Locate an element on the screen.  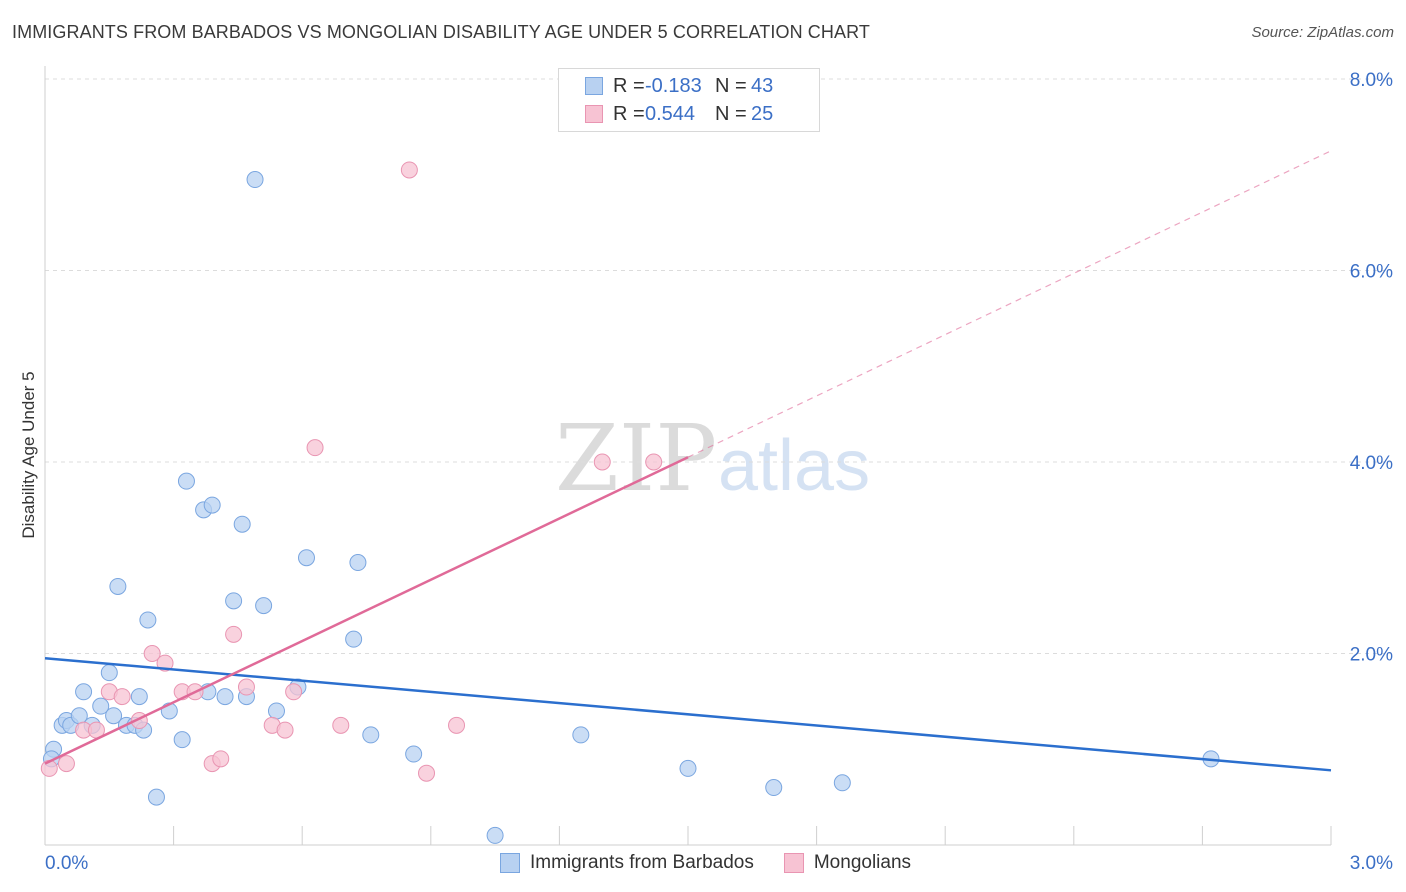
x-tick-label: 0.0% is located at coordinates (66, 863).